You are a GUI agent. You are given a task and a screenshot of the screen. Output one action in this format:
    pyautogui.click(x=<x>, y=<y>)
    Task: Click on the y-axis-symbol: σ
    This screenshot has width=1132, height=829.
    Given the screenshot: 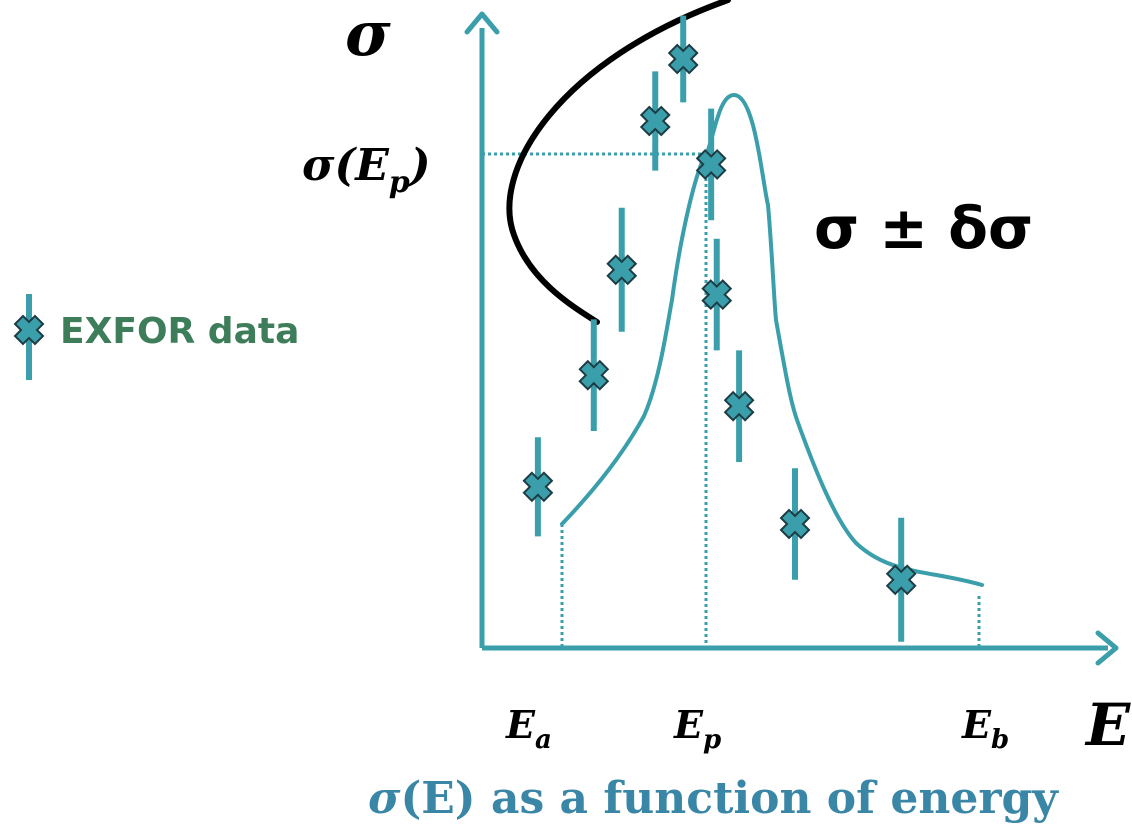 What is the action you would take?
    pyautogui.click(x=368, y=35)
    